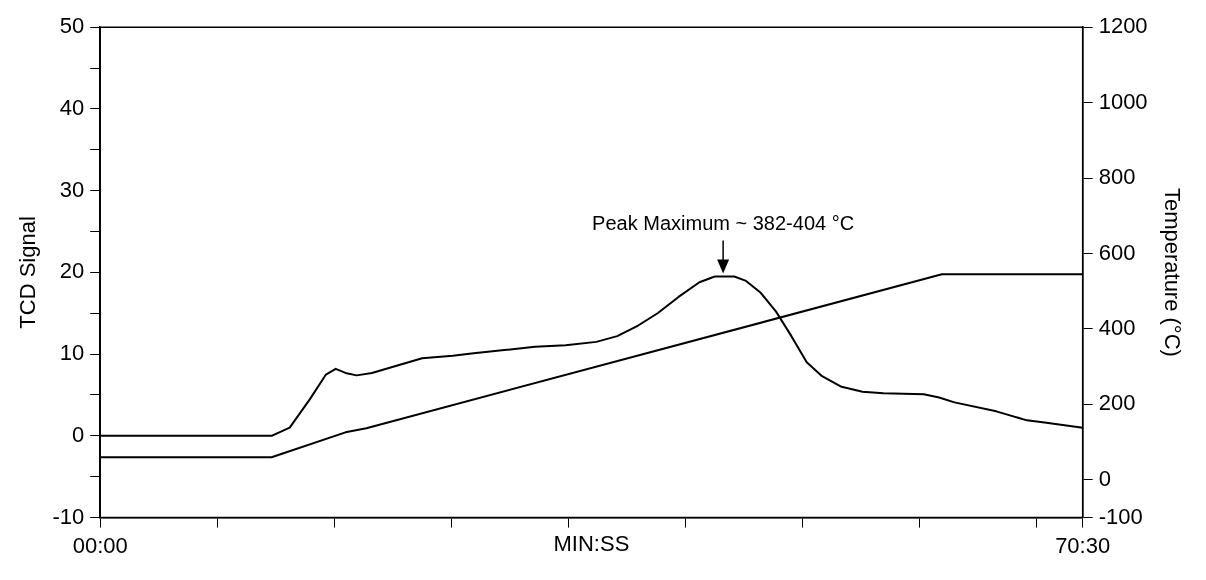 This screenshot has height=580, width=1206. I want to click on y2-tick-label: 1200, so click(1123, 26).